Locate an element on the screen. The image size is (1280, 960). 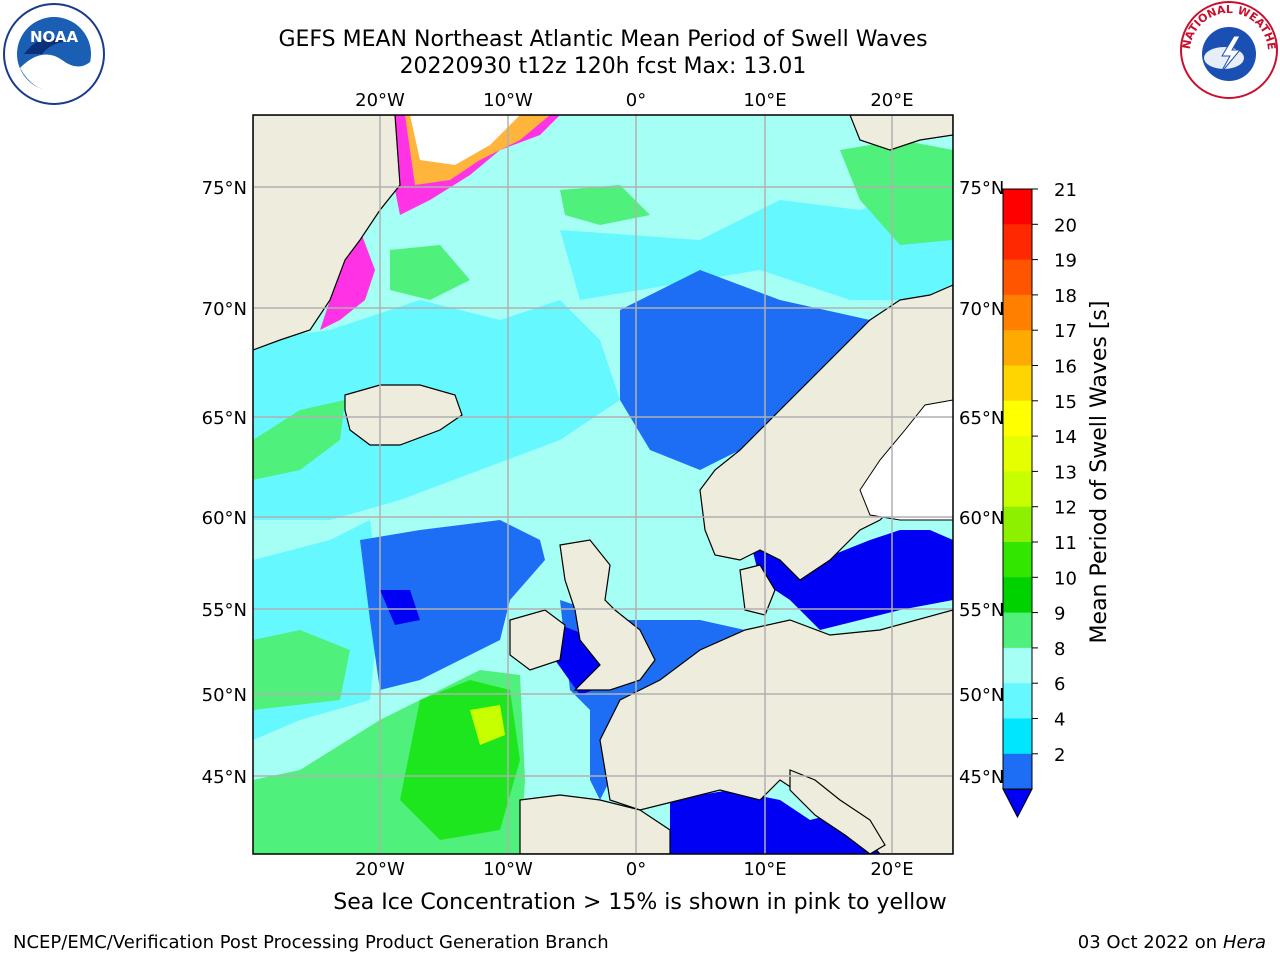
land-svalbard is located at coordinates (901, 133).